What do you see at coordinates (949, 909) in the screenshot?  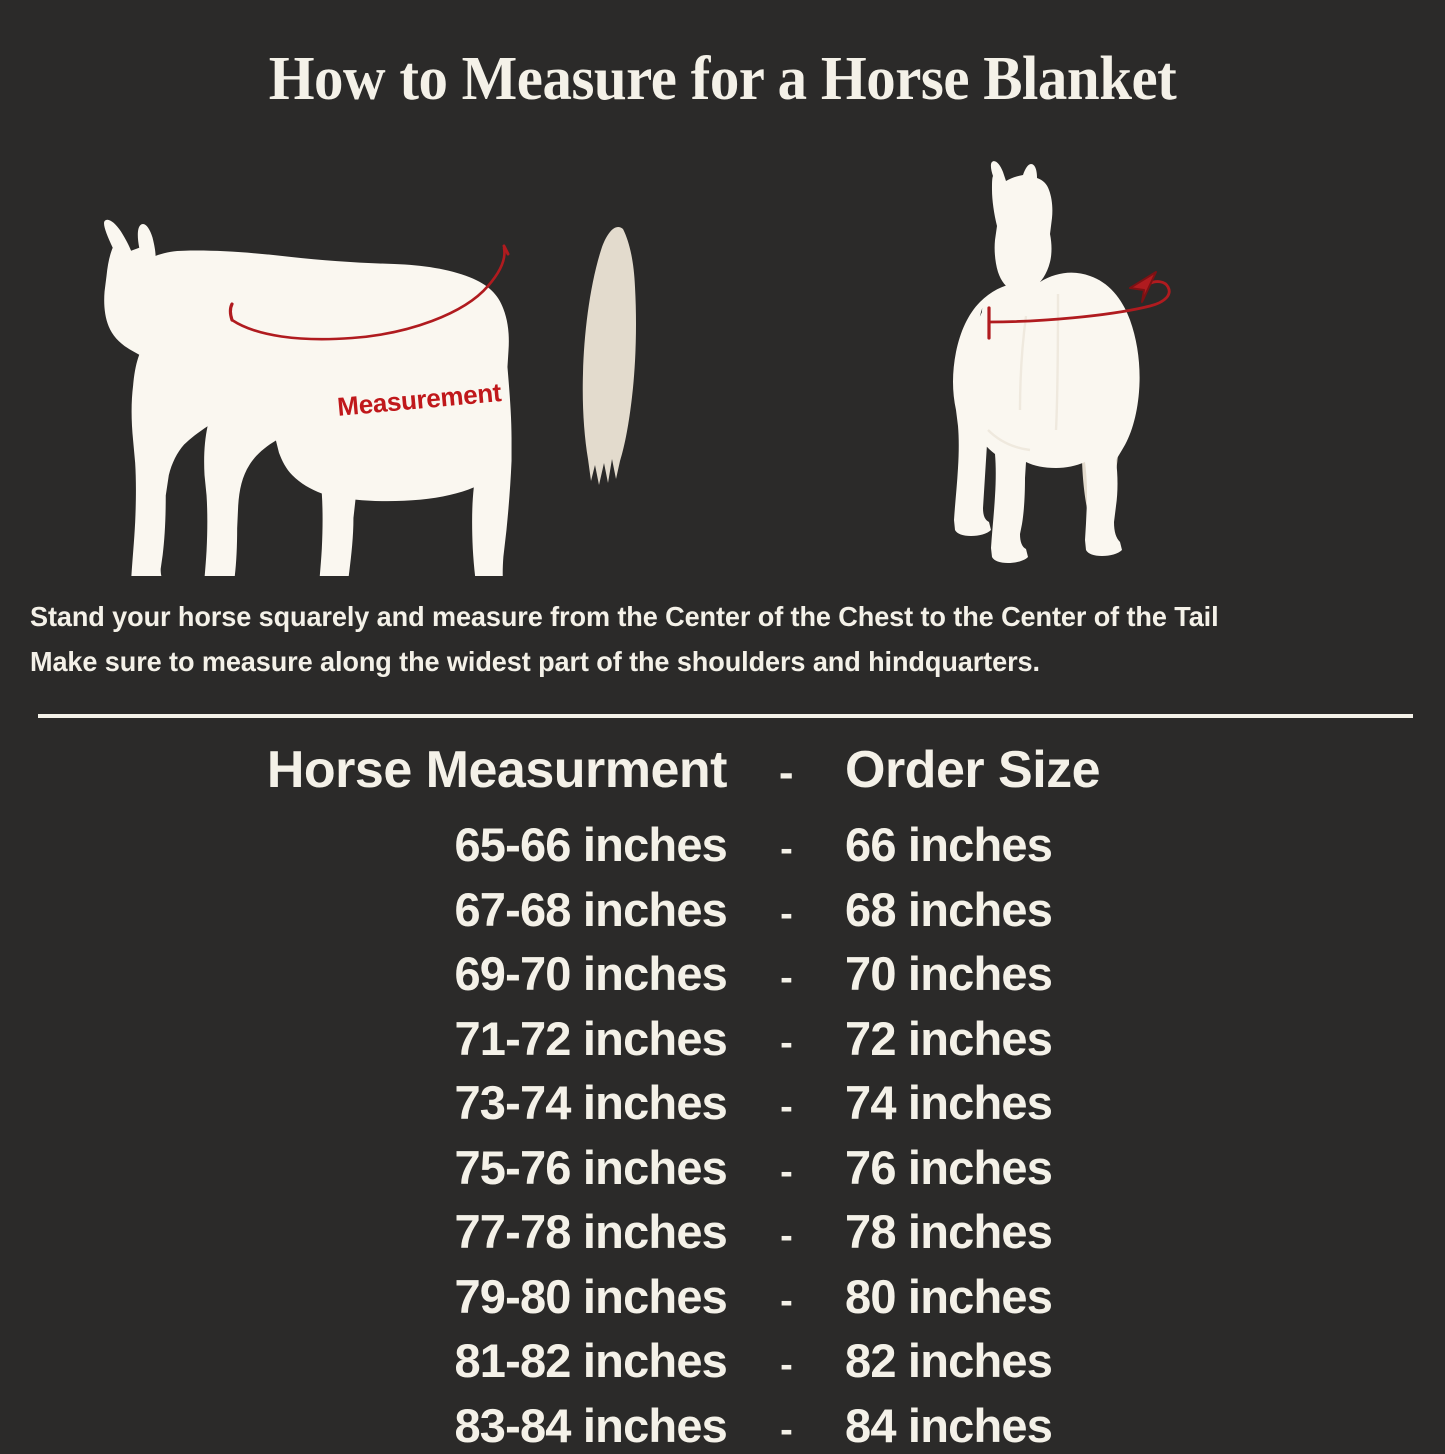 I see `cell-order-size: 68 inches` at bounding box center [949, 909].